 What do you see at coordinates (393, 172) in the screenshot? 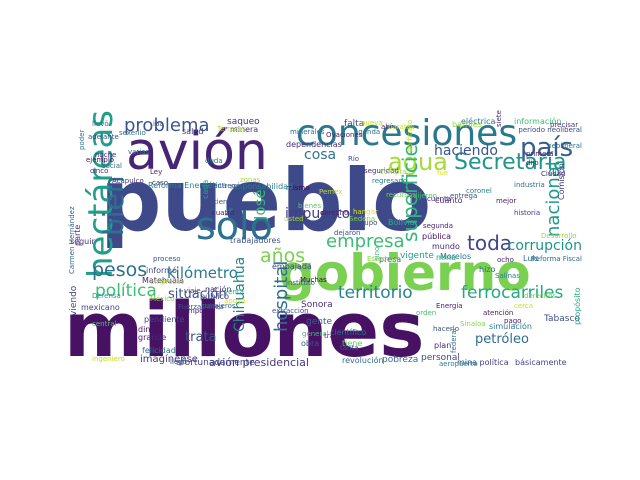
I see `cloud-word: compra` at bounding box center [393, 172].